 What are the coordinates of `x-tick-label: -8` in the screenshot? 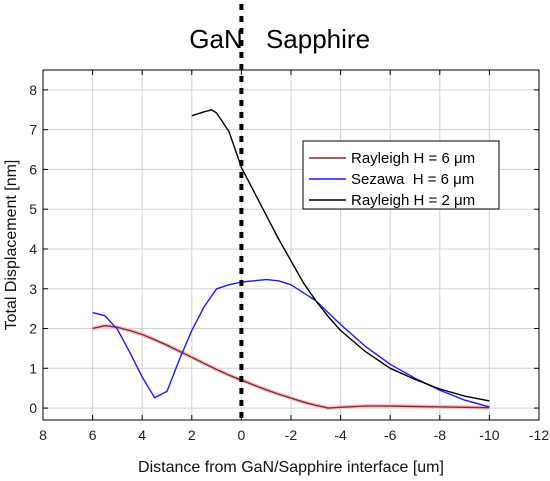 It's located at (440, 435).